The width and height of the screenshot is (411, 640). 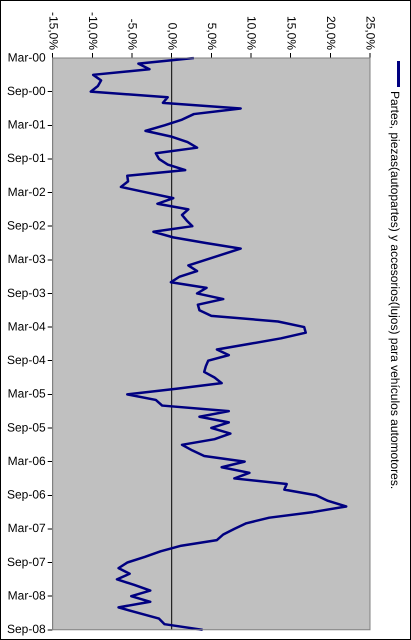 What do you see at coordinates (395, 290) in the screenshot?
I see `legend-label: Partes, piezas(autopartes) y accesorios(lujos) para vehículos automotores.` at bounding box center [395, 290].